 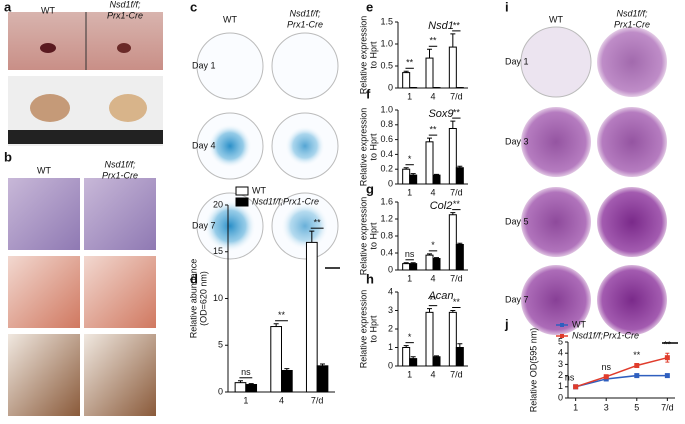 What do you see at coordinates (440, 114) in the screenshot?
I see `chart-title: Sox9` at bounding box center [440, 114].